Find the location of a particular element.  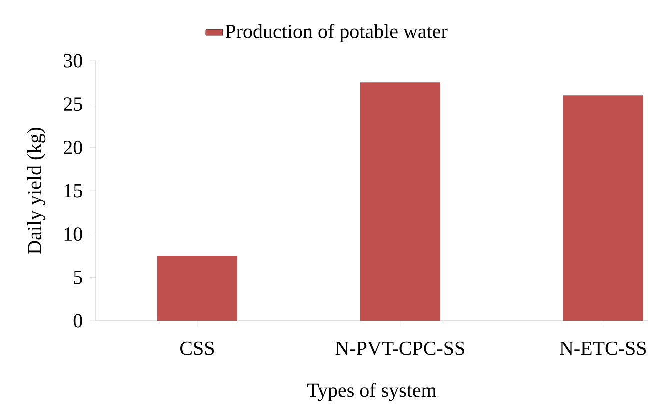

y-tick-label: 10 is located at coordinates (73, 235).